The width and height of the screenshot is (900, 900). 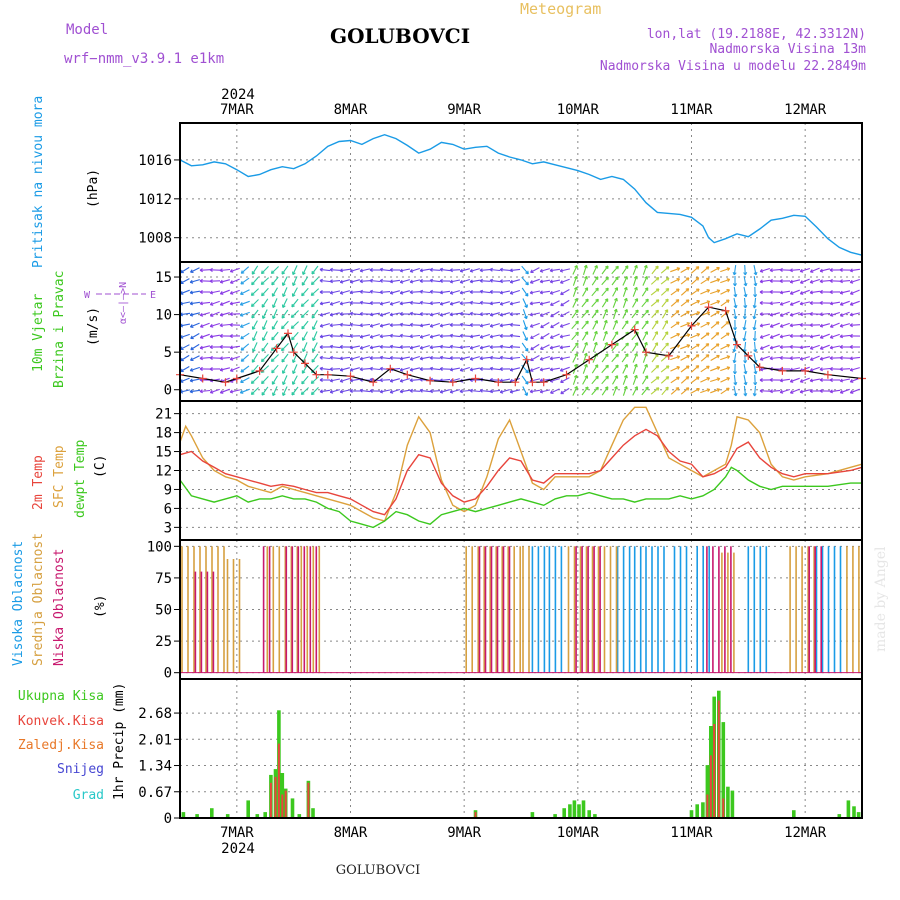 What do you see at coordinates (163, 415) in the screenshot?
I see `temperature-ytick-label: 21` at bounding box center [163, 415].